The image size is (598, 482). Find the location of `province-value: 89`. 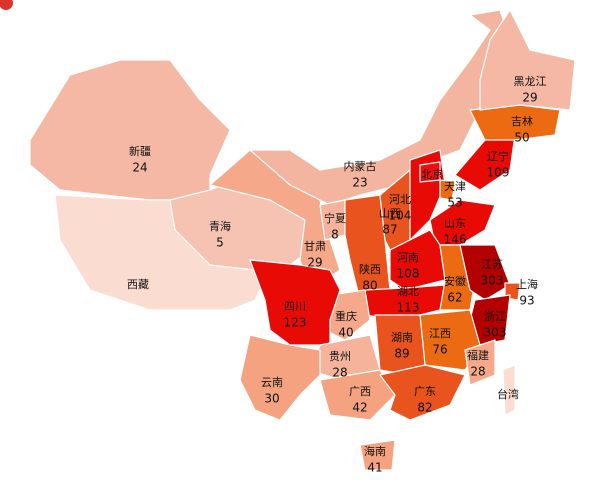

province-value: 89 is located at coordinates (401, 354).